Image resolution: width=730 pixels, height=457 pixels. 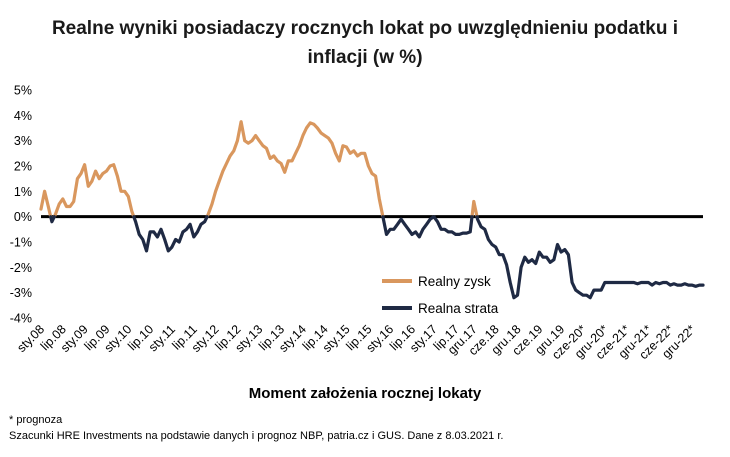 What do you see at coordinates (21, 268) in the screenshot?
I see `y-tick-label: -2%` at bounding box center [21, 268].